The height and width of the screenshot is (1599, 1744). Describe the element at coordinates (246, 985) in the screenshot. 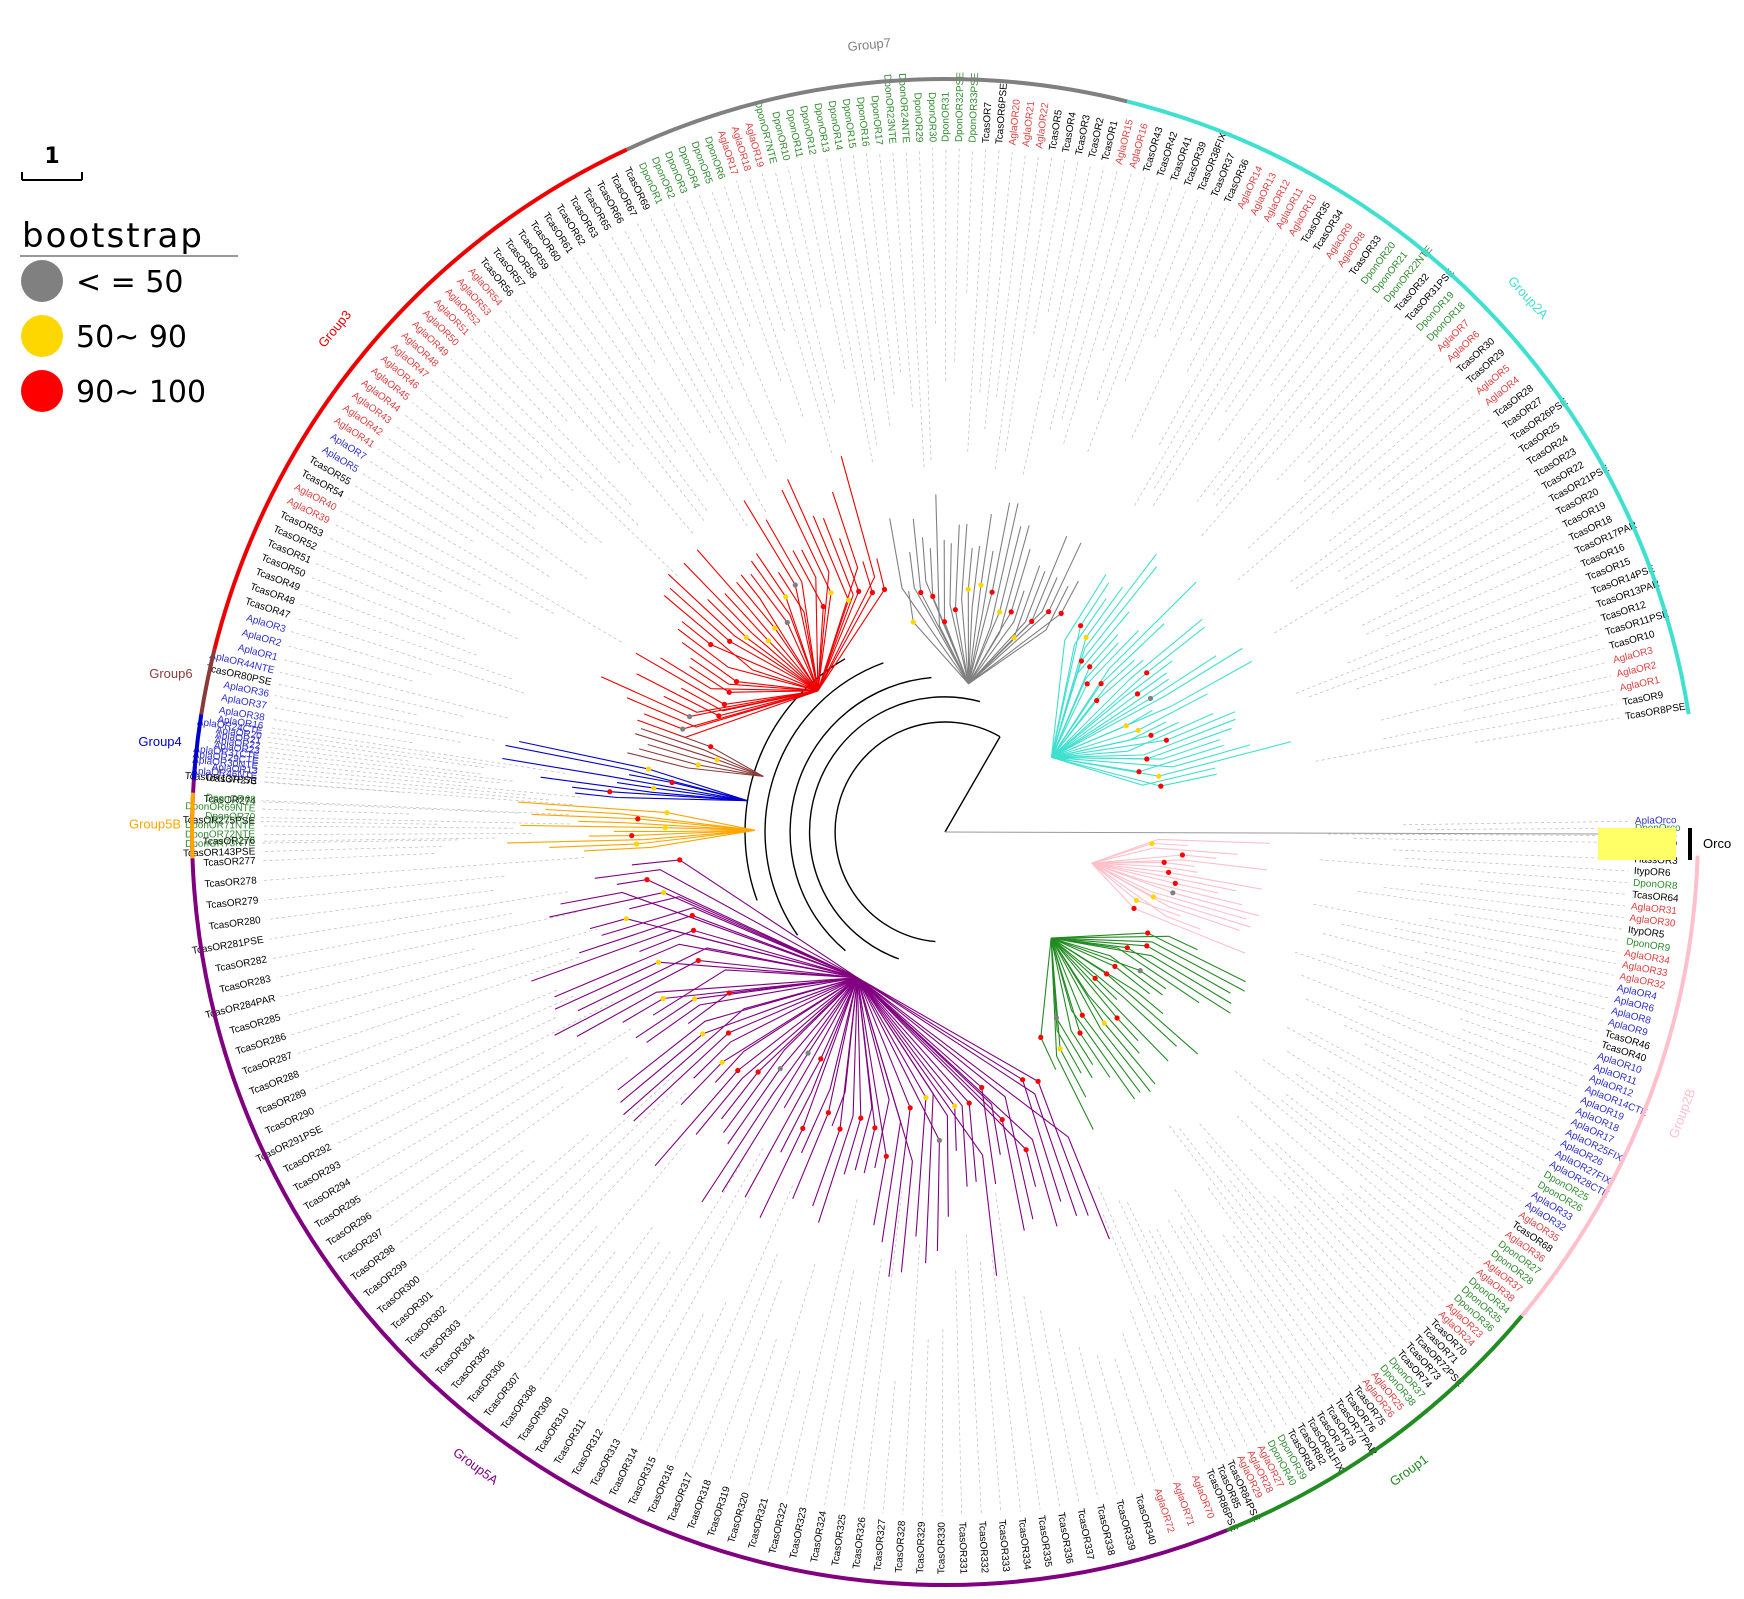

I see `tip-label: TcasOR283` at that location.